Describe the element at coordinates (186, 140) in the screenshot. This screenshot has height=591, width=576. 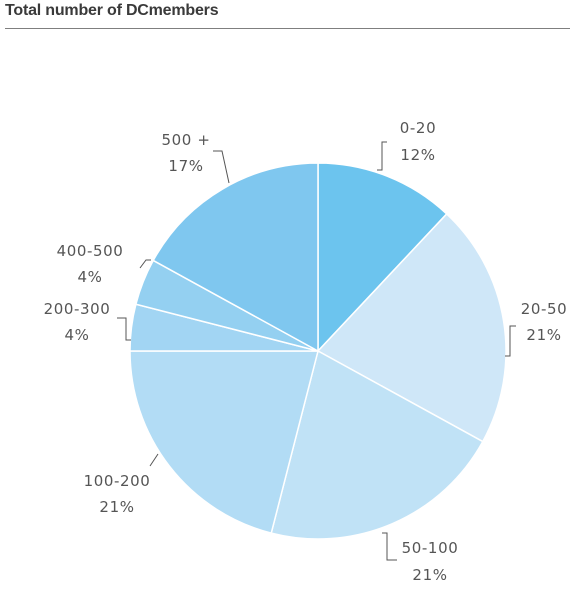
I see `slice-category-label: 500 +` at that location.